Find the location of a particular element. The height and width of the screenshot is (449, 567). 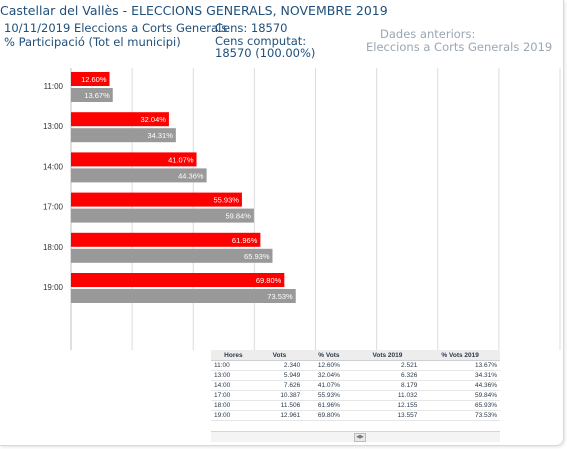

table-cell: 10.387 is located at coordinates (279, 395).